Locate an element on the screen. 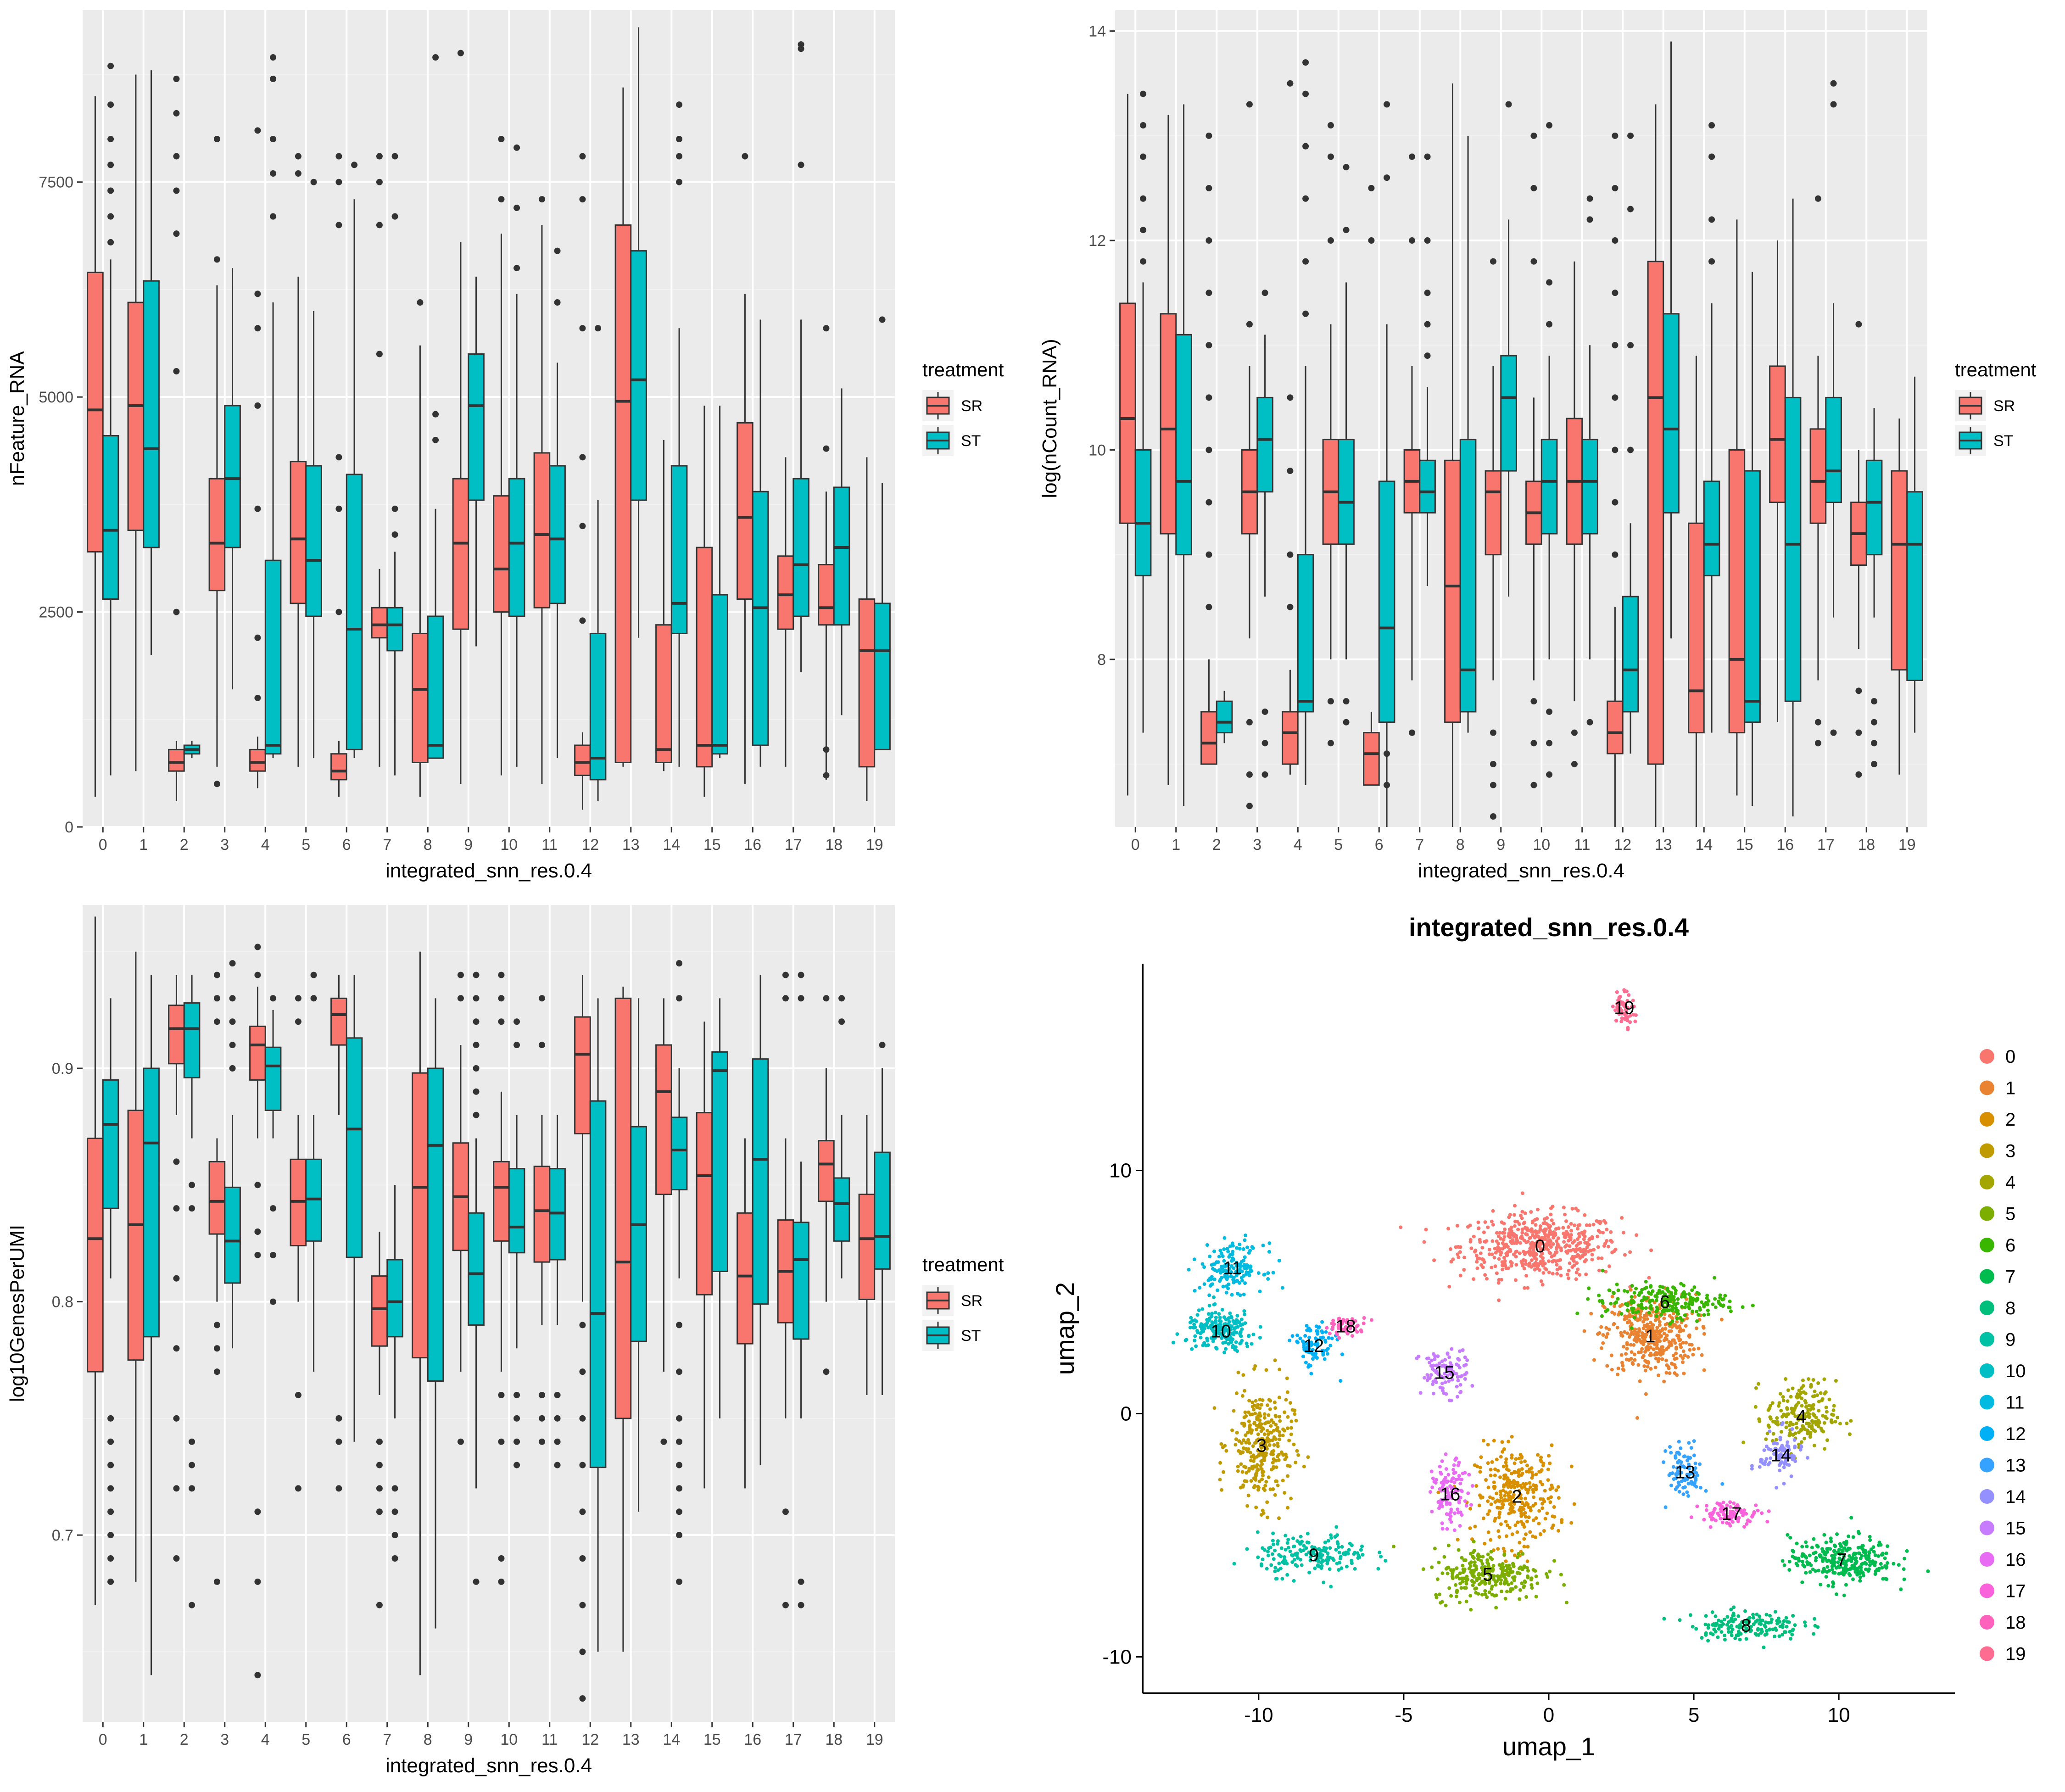 This screenshot has width=2065, height=1792. x-tick-label: 4 is located at coordinates (265, 1739).